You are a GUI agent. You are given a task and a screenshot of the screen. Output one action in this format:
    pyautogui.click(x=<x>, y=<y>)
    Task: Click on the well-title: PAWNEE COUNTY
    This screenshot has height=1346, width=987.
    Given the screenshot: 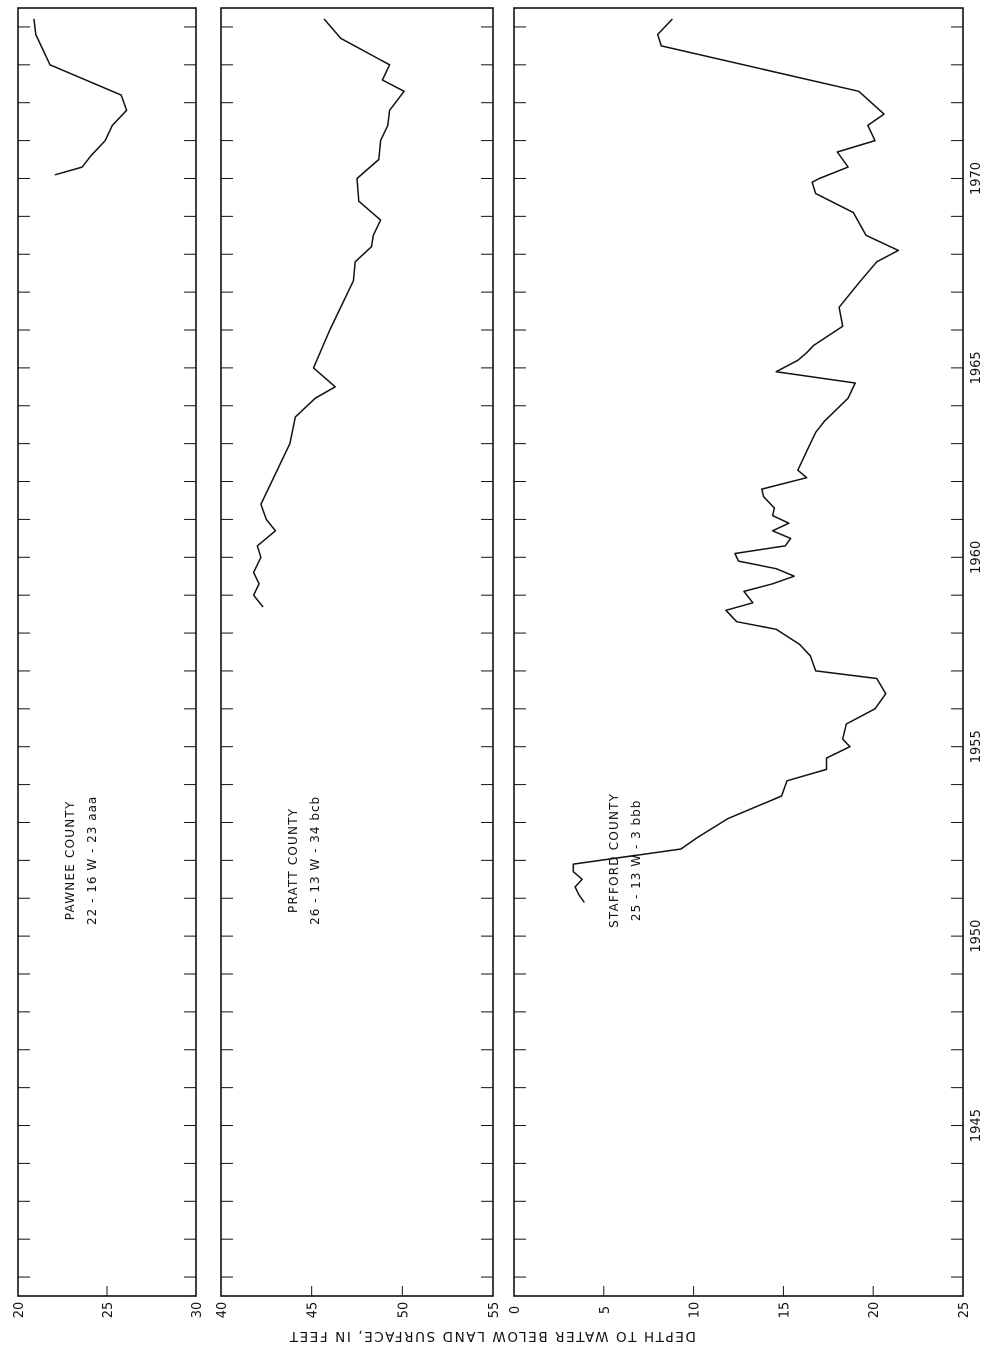 What is the action you would take?
    pyautogui.click(x=70, y=861)
    